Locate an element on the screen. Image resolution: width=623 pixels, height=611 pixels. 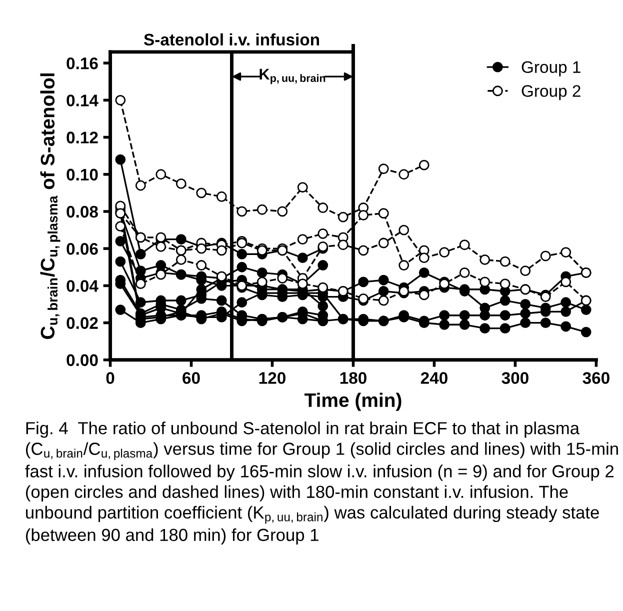
y-tick-label: 0.12 is located at coordinates (82, 138).